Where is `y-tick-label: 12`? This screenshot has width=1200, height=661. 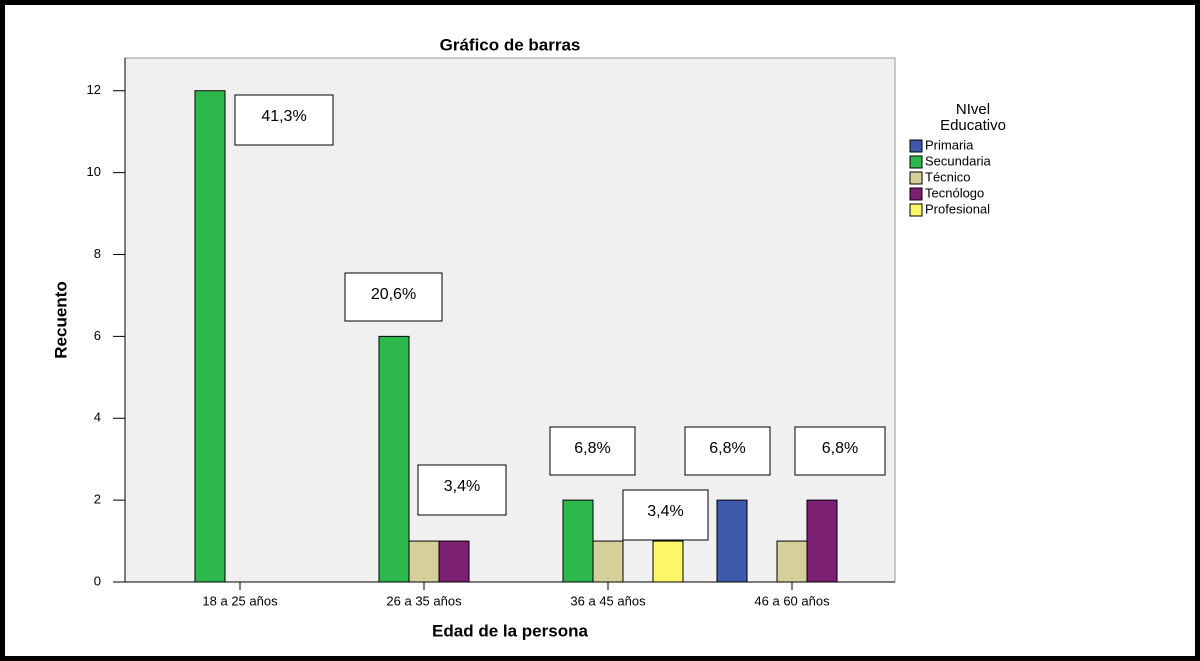 y-tick-label: 12 is located at coordinates (94, 89).